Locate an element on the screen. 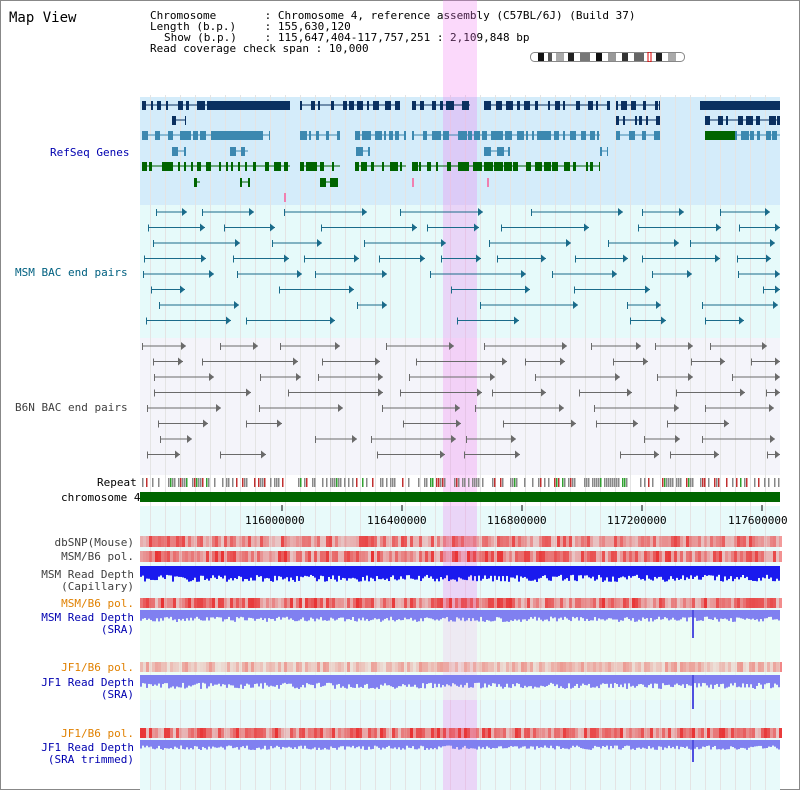 The width and height of the screenshot is (800, 790). track-label-jf1-b6-pol-2: JF1/B6 pol. is located at coordinates (97, 733).